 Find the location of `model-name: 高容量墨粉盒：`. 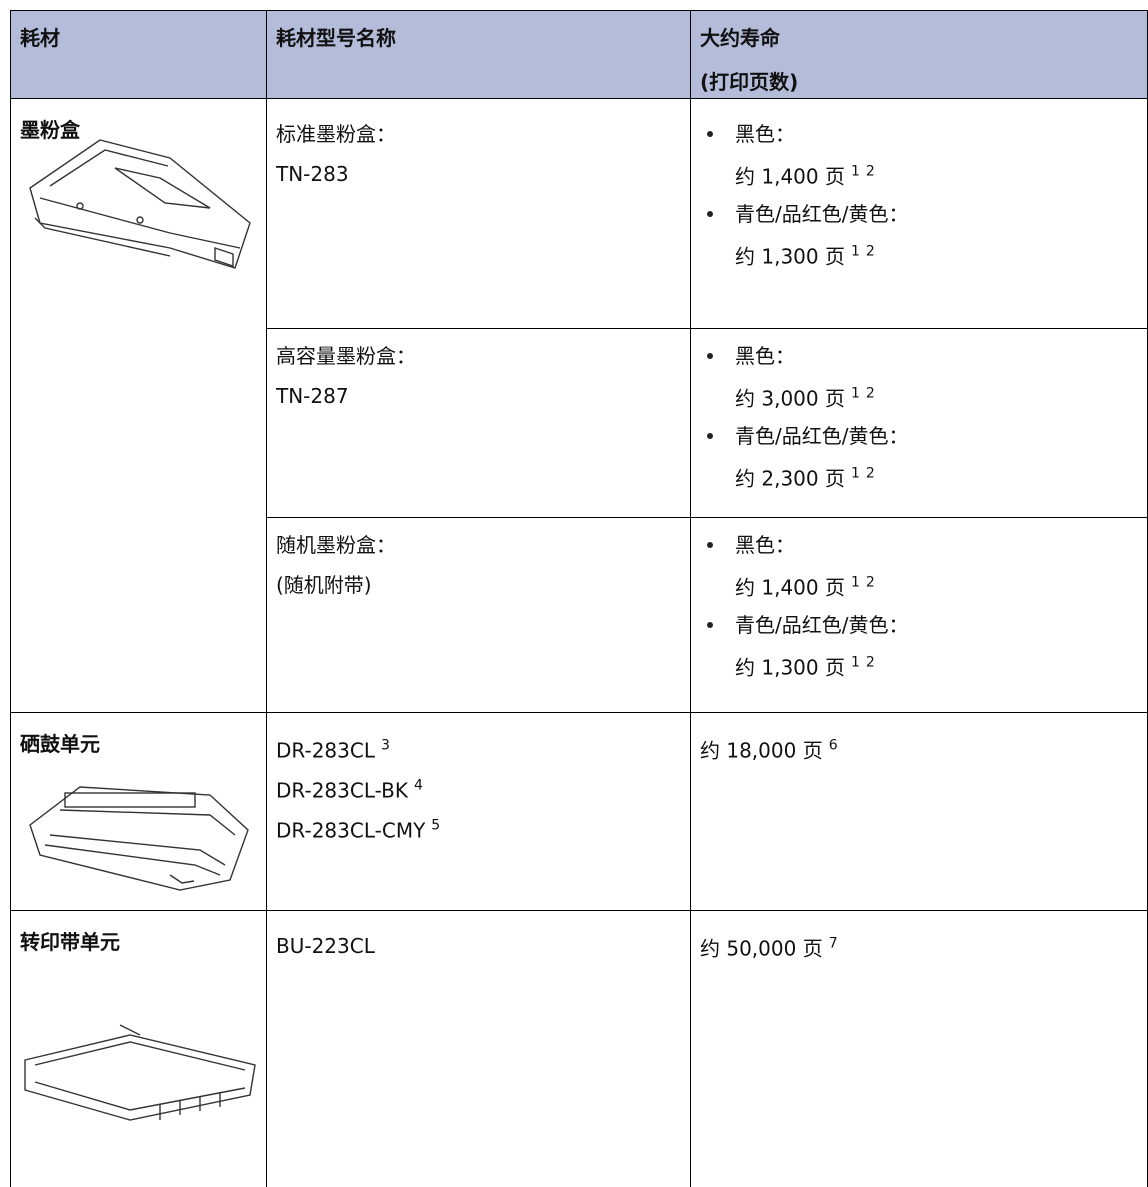

model-name: 高容量墨粉盒： is located at coordinates (346, 356).